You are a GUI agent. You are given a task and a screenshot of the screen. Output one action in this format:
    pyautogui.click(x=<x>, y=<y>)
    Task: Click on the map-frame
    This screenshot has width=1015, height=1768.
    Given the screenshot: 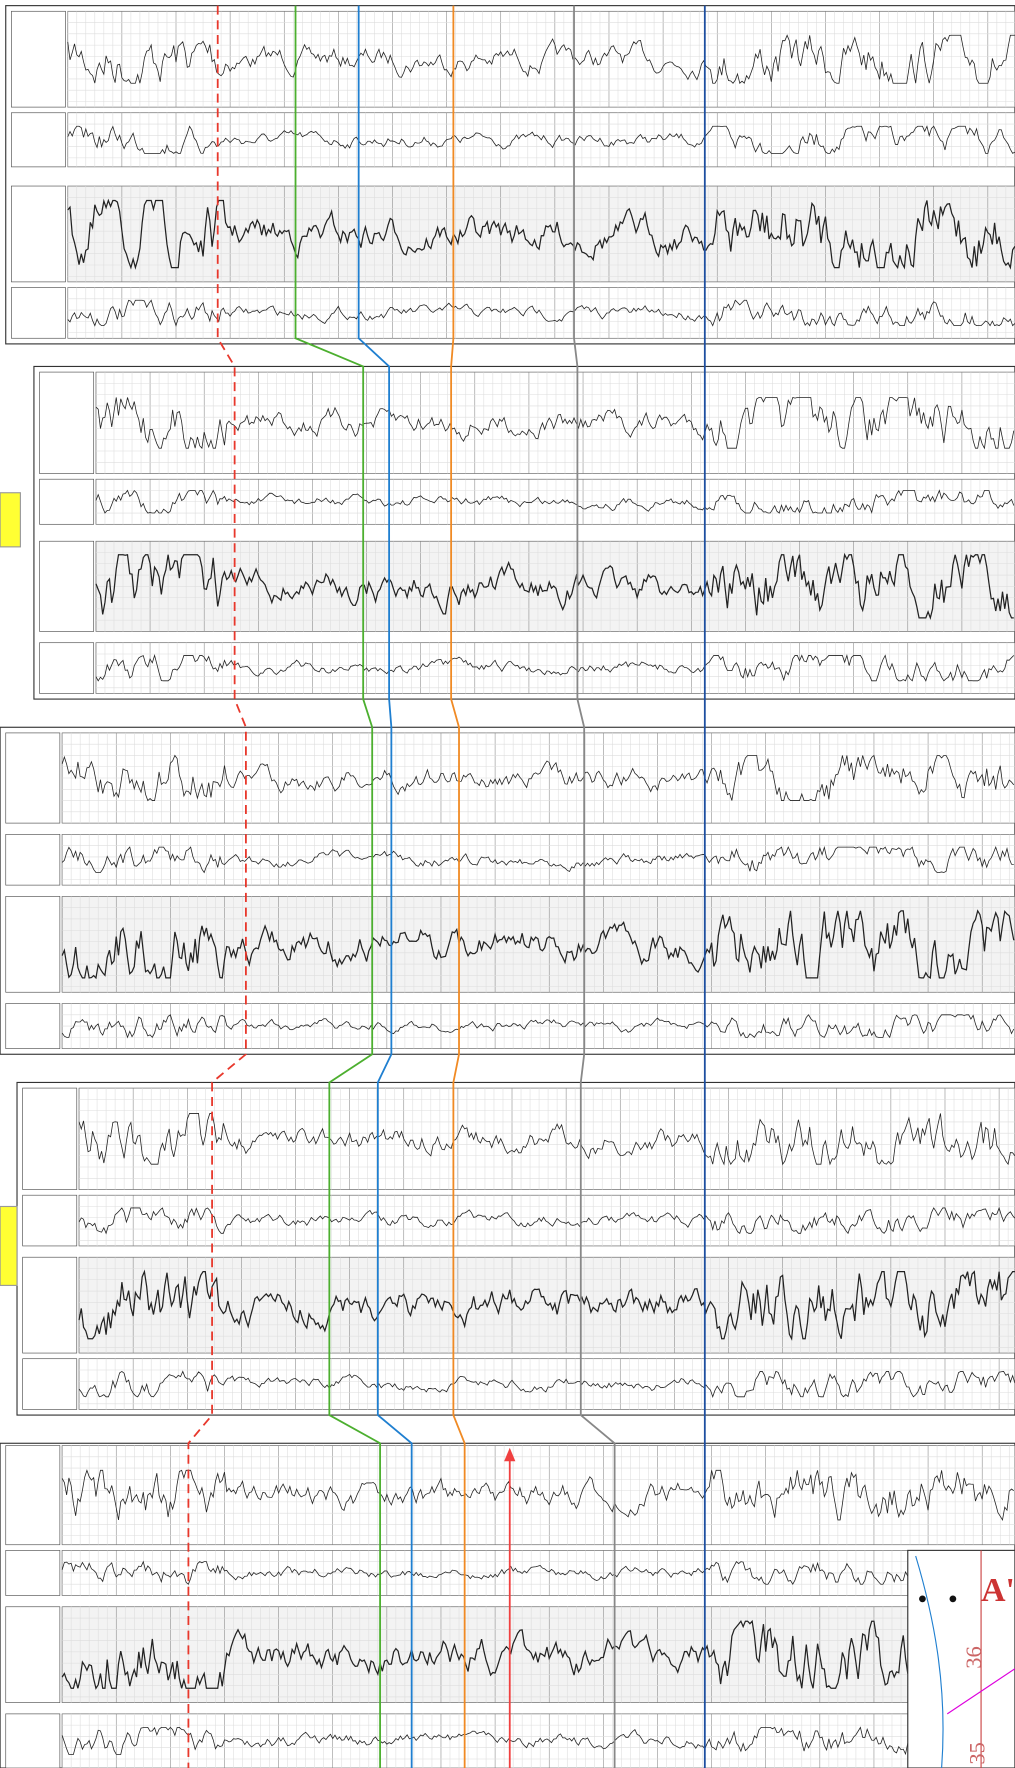 What is the action you would take?
    pyautogui.click(x=961, y=1658)
    